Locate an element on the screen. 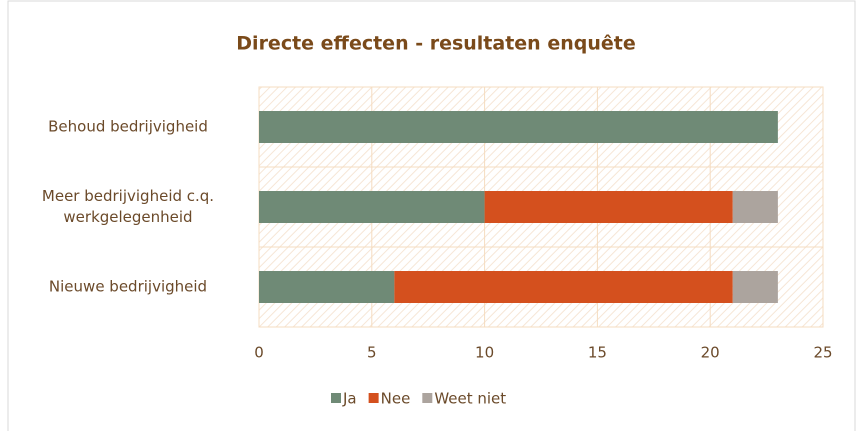 This screenshot has width=856, height=431. chart-title: Directe effecten - resultaten enquête is located at coordinates (435, 44).